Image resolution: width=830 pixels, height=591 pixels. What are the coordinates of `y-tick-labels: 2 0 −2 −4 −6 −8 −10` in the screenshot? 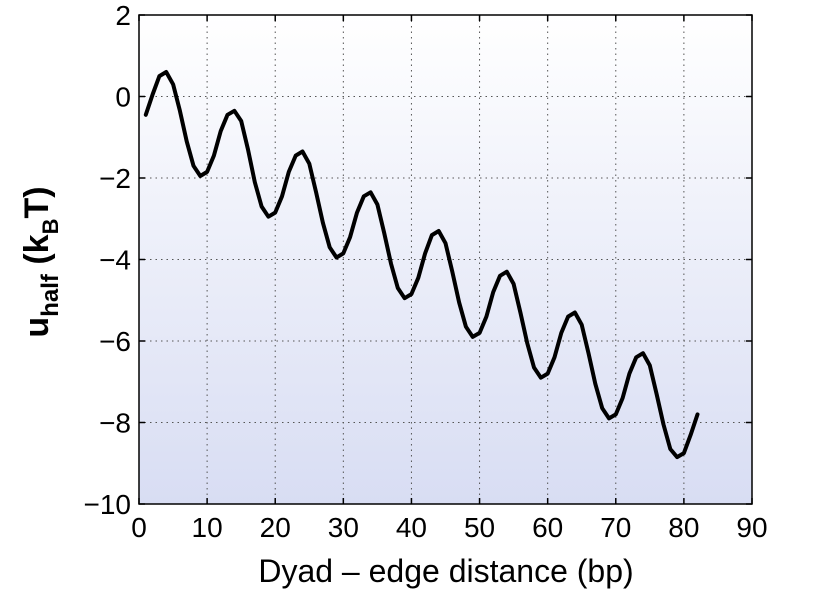 It's located at (108, 260).